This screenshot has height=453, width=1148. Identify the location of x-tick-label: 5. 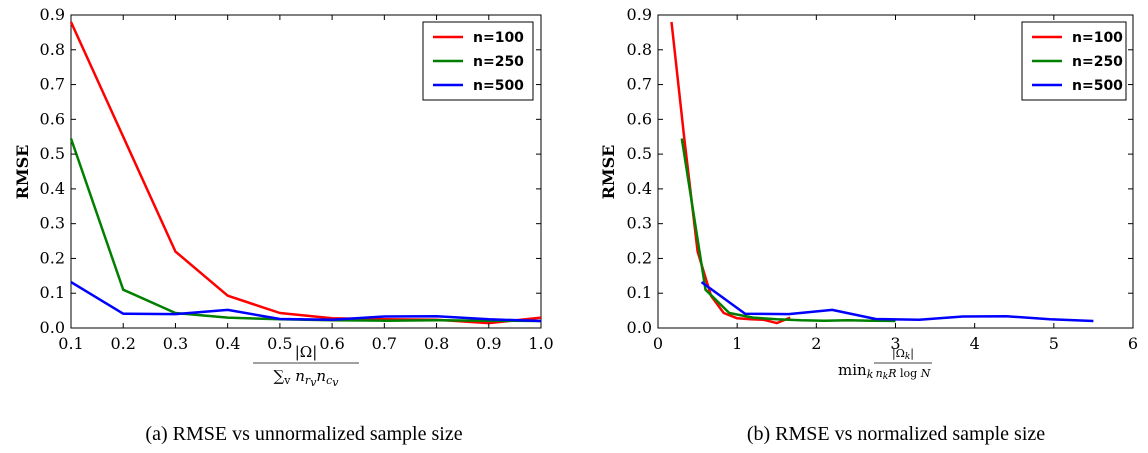
(1054, 343).